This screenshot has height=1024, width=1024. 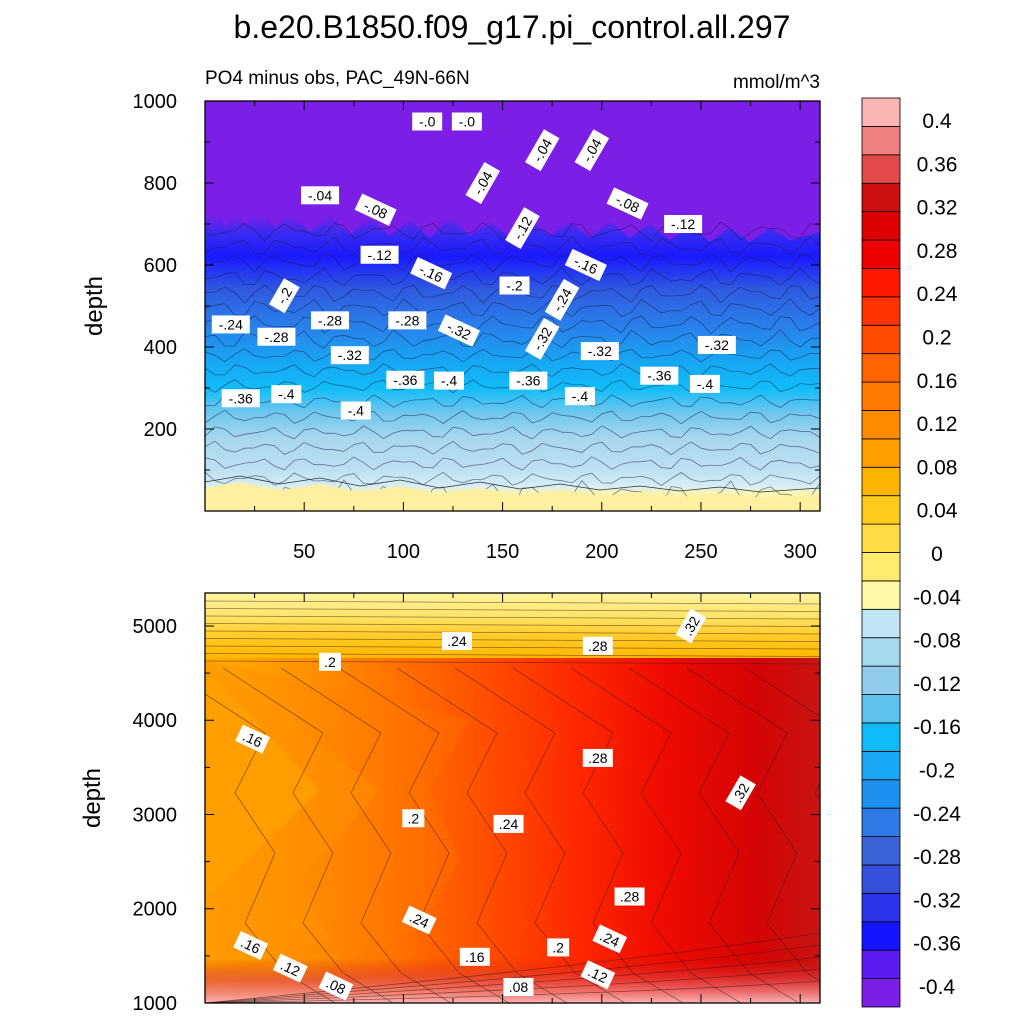 I want to click on x-tick-label: 100, so click(x=403, y=552).